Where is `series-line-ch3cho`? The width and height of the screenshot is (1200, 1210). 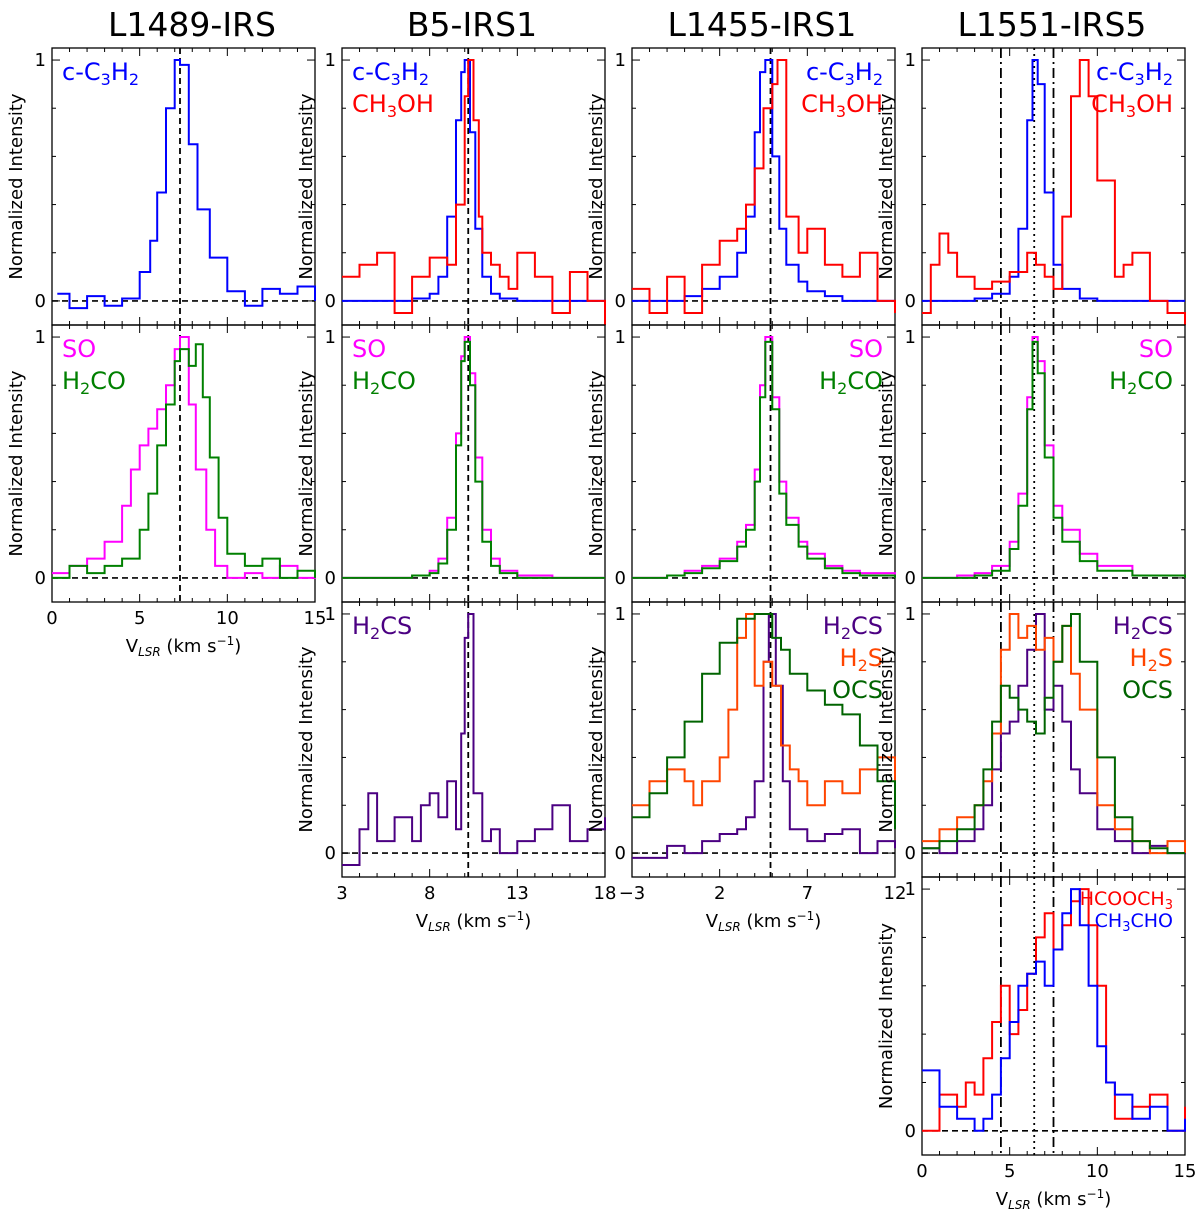
series-line-ch3cho is located at coordinates (1054, 1010).